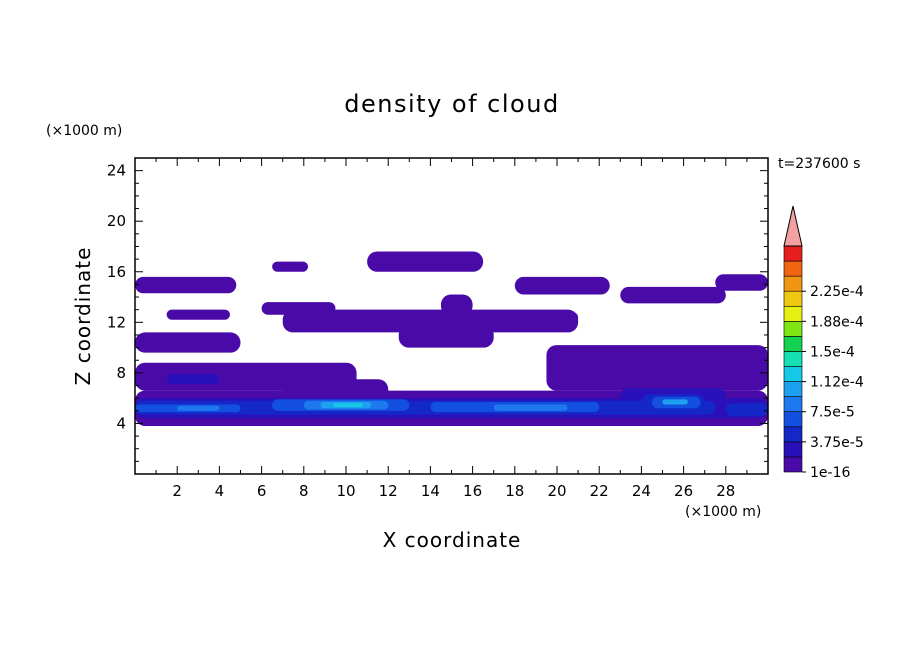 The image size is (904, 654). I want to click on x-tick-label: 28, so click(725, 491).